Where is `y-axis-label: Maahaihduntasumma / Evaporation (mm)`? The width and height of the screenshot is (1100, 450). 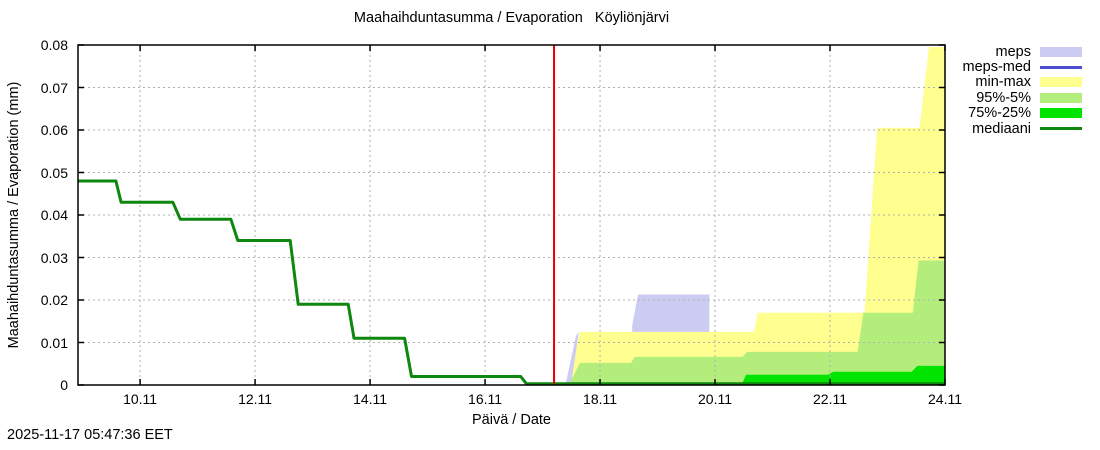
y-axis-label: Maahaihduntasumma / Evaporation (mm) is located at coordinates (13, 215).